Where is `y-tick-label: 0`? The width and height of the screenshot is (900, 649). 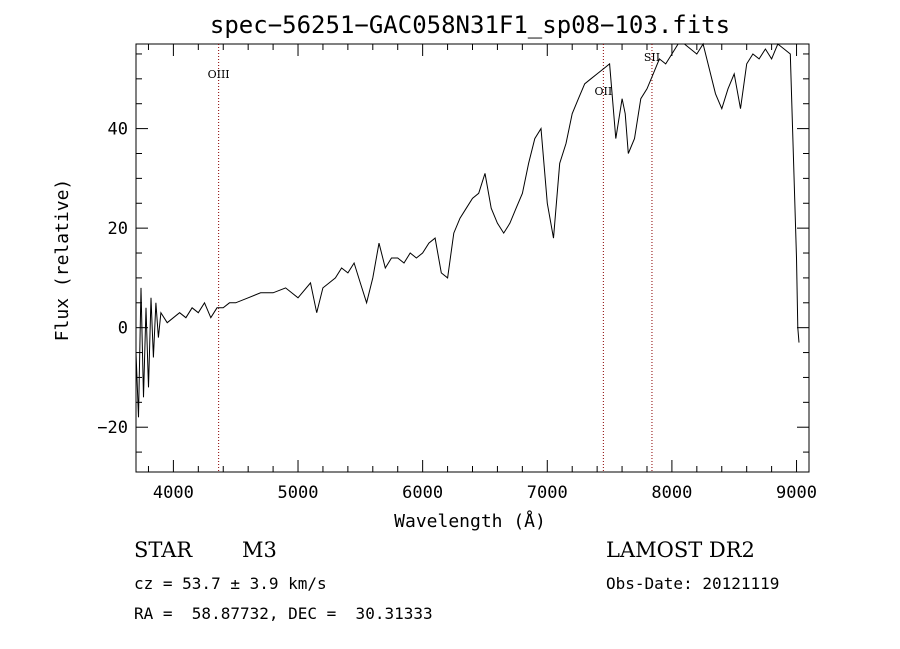 y-tick-label: 0 is located at coordinates (123, 329).